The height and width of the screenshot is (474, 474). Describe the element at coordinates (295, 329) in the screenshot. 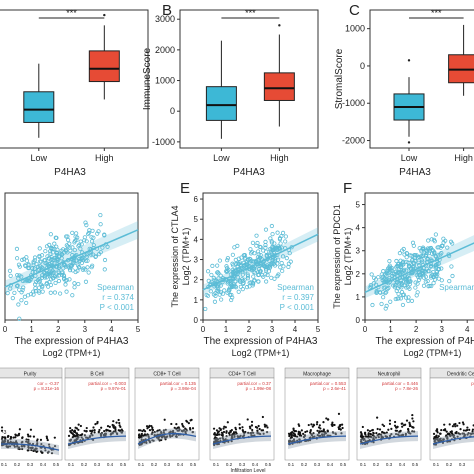

I see `x-tick-label: 4` at that location.